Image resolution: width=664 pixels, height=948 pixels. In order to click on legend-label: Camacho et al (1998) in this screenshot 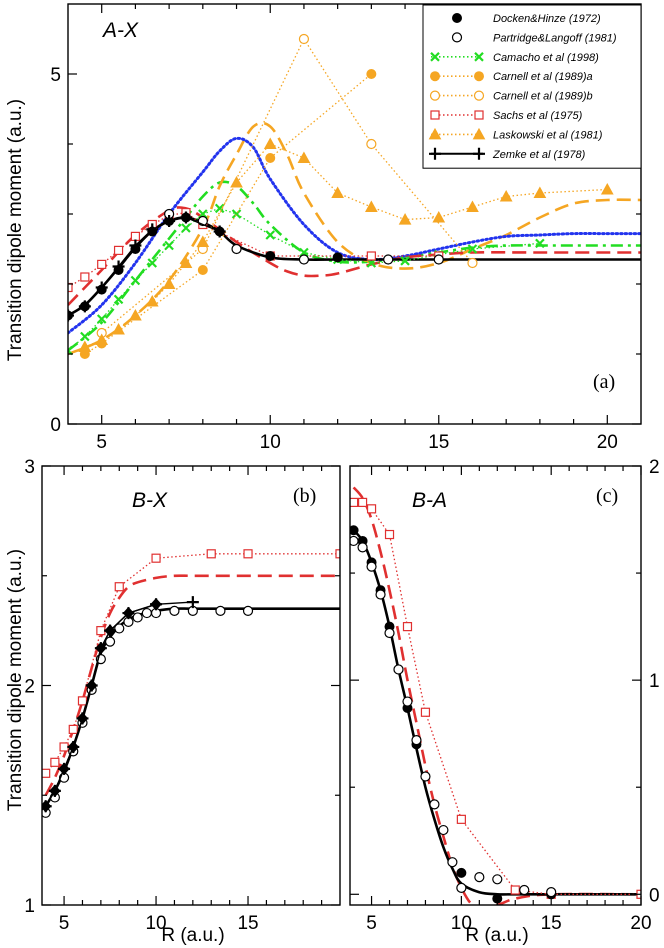, I will do `click(546, 58)`.